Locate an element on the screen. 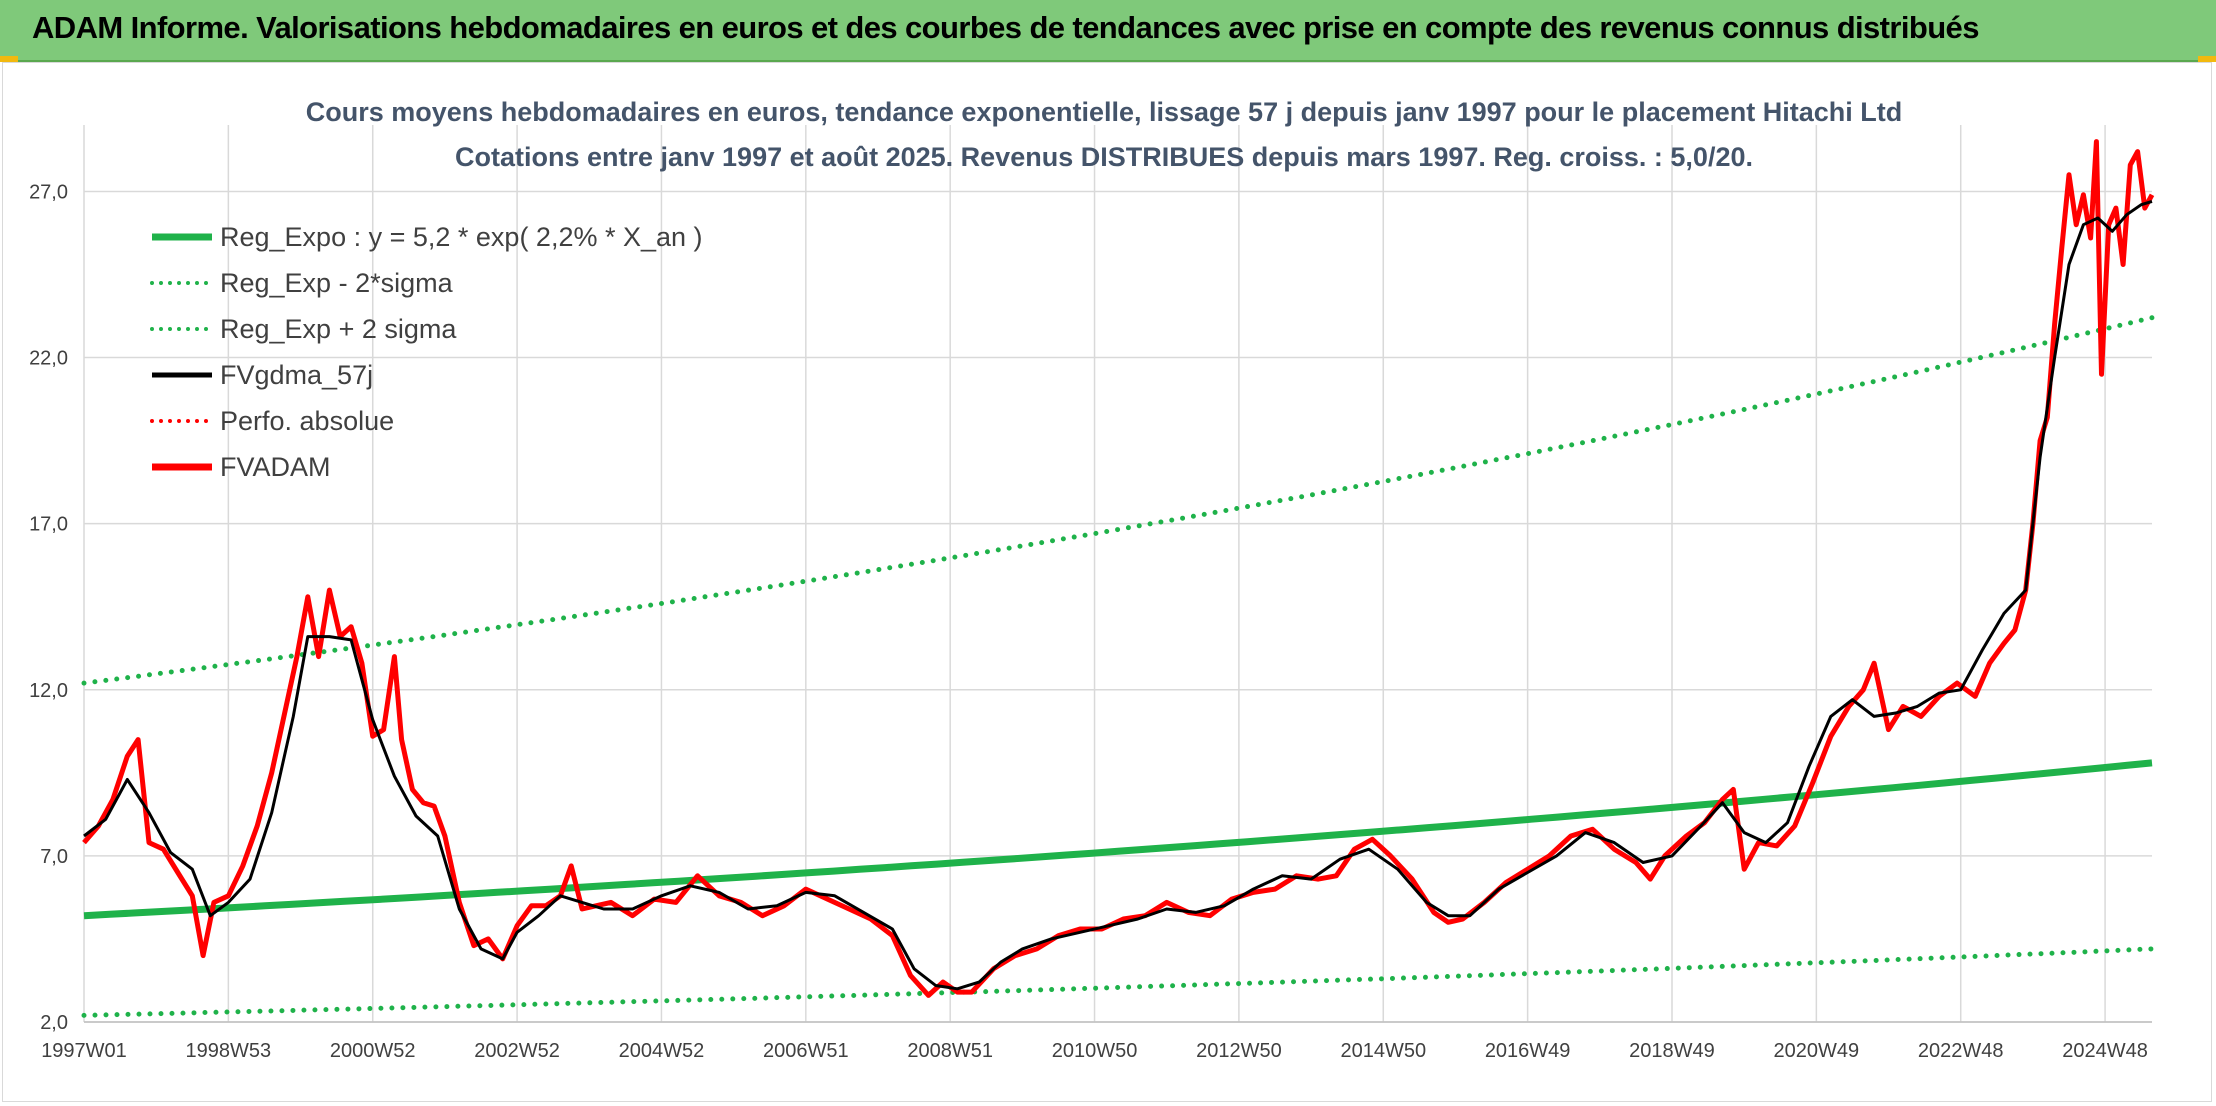  y-tick-label: 12,0 is located at coordinates (48, 691).